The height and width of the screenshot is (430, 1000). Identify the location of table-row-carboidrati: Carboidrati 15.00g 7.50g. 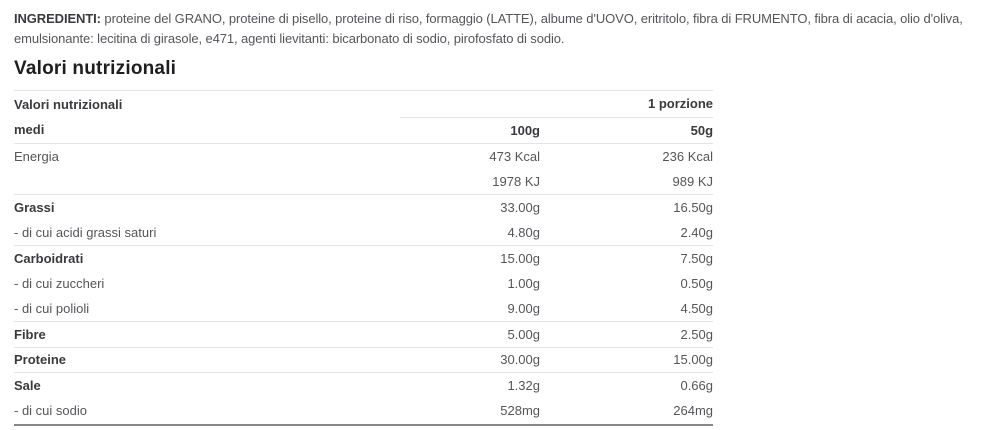
(363, 258).